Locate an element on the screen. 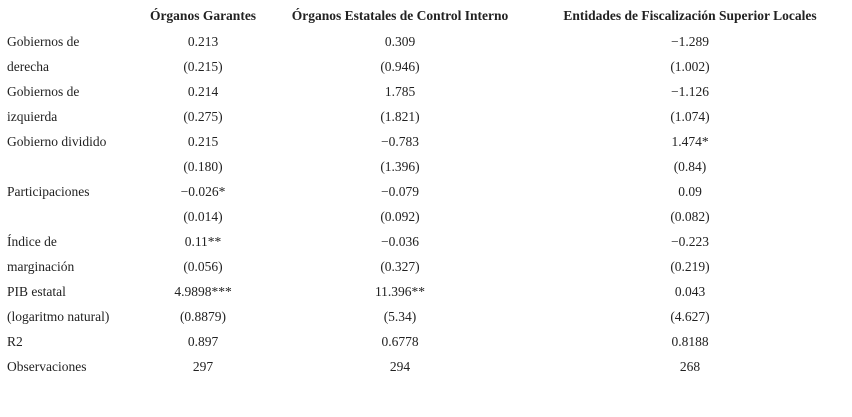 The height and width of the screenshot is (417, 852). table-cell: (0.082) is located at coordinates (690, 216).